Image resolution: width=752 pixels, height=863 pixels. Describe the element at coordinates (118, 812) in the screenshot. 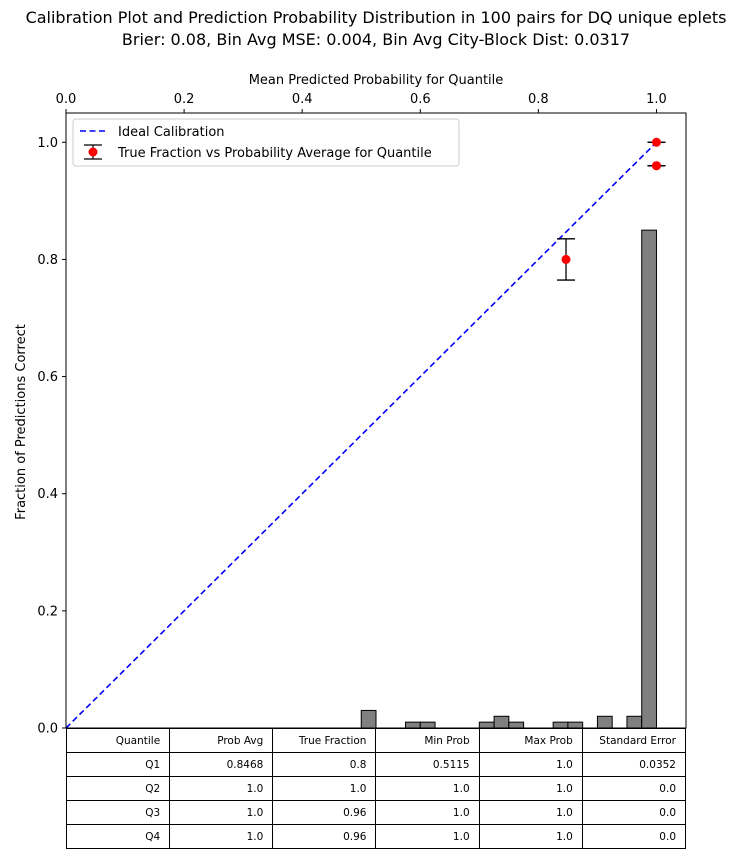

I see `table-cell: Q3` at that location.